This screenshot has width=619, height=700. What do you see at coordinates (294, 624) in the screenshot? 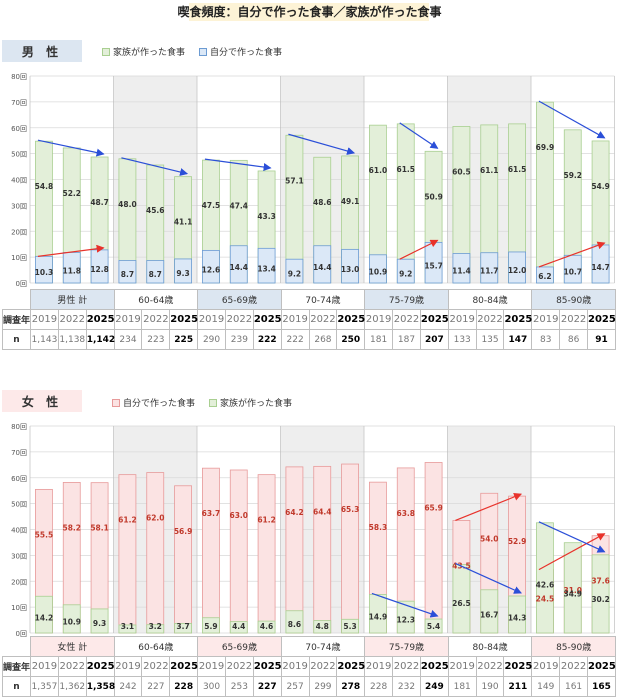
I see `value-label: 8.6` at bounding box center [294, 624].